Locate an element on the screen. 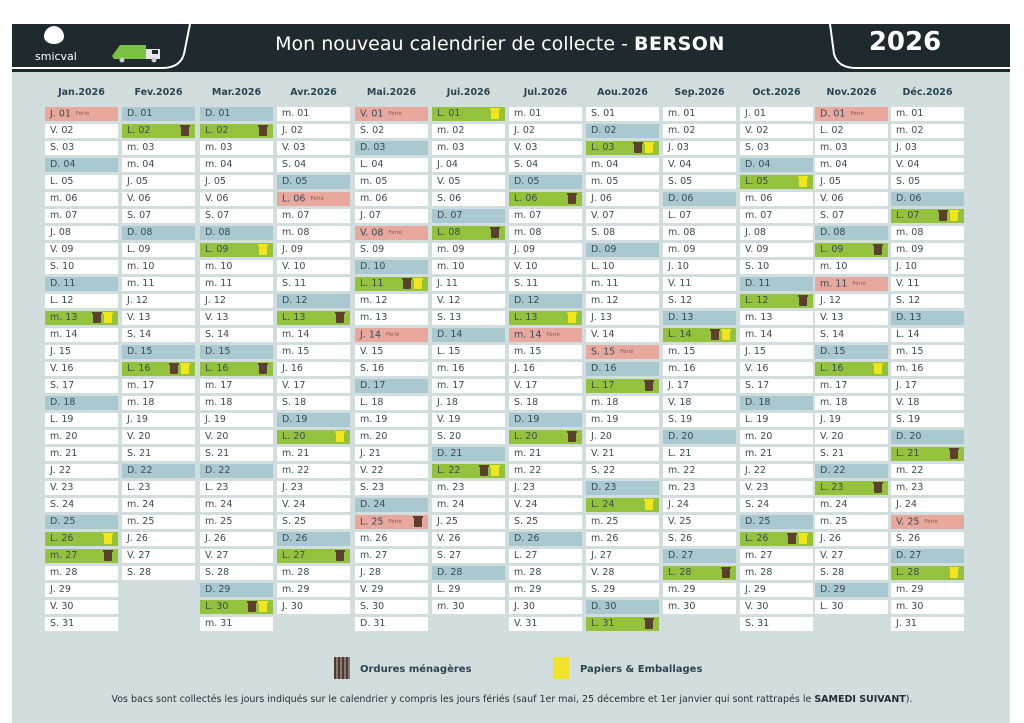  day-label: m. 25 is located at coordinates (141, 521).